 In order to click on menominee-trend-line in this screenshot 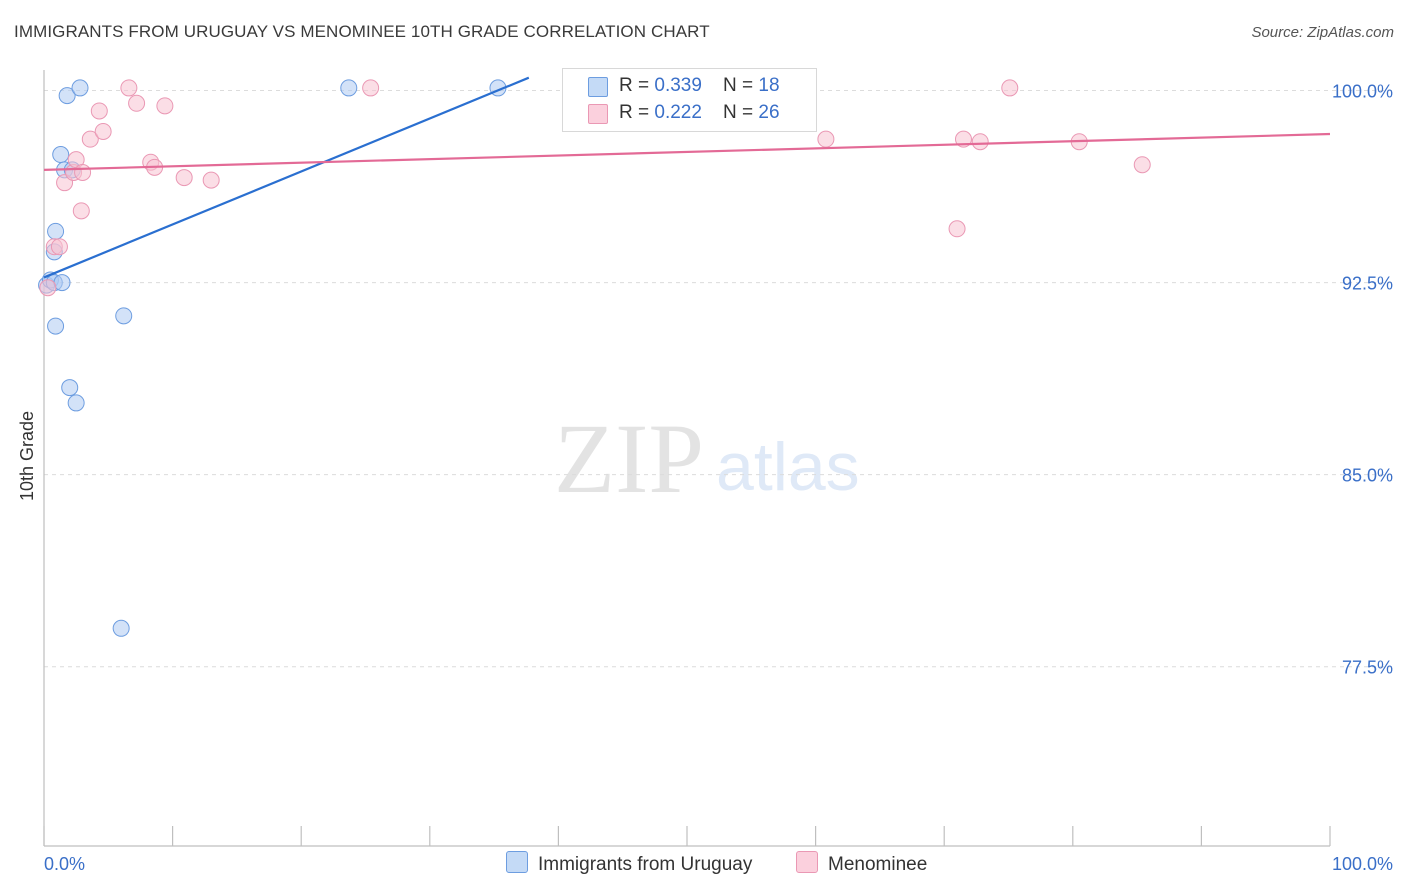, I will do `click(687, 151)`.